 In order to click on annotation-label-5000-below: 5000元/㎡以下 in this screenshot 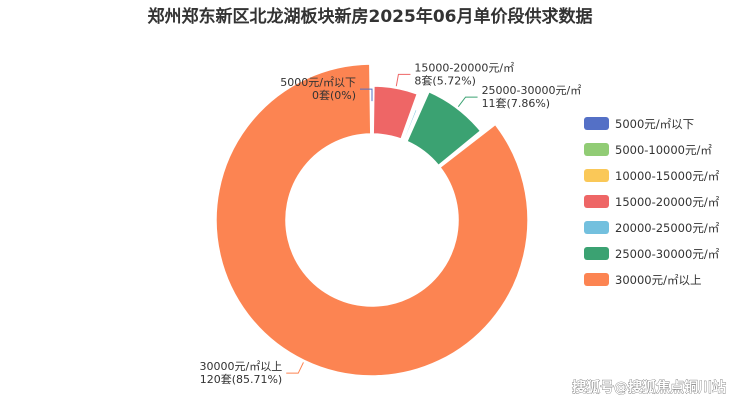, I will do `click(318, 82)`.